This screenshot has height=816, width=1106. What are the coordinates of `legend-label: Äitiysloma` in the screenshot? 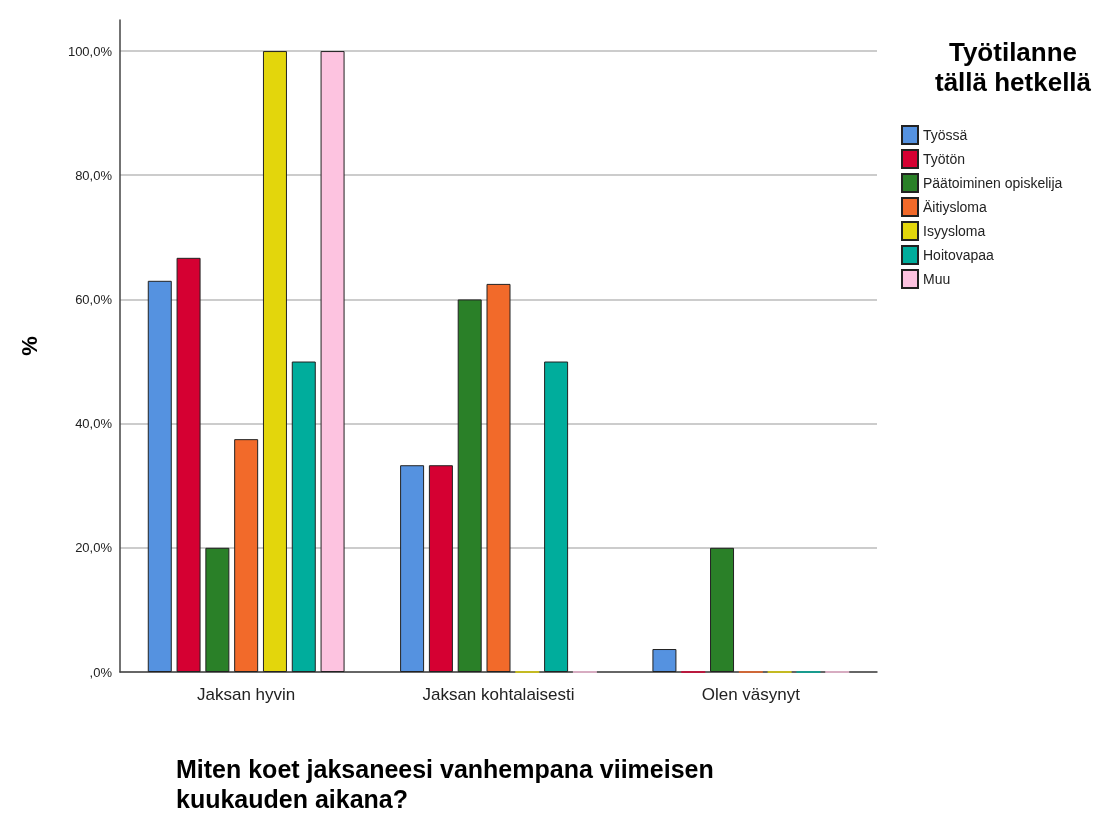 It's located at (955, 207).